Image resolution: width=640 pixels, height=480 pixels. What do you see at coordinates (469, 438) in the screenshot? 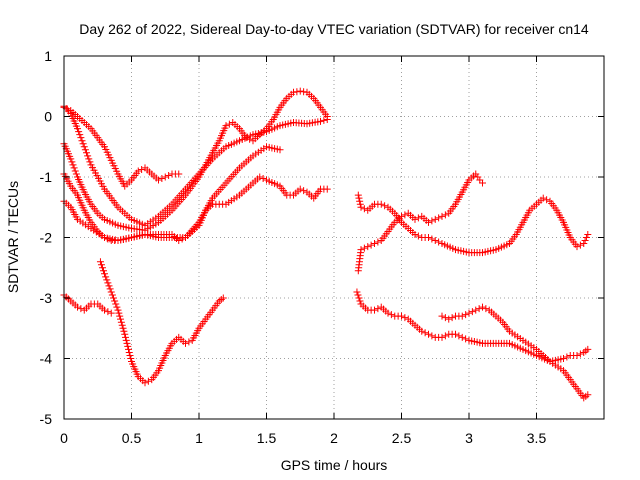
I see `x-tick-label: 3` at bounding box center [469, 438].